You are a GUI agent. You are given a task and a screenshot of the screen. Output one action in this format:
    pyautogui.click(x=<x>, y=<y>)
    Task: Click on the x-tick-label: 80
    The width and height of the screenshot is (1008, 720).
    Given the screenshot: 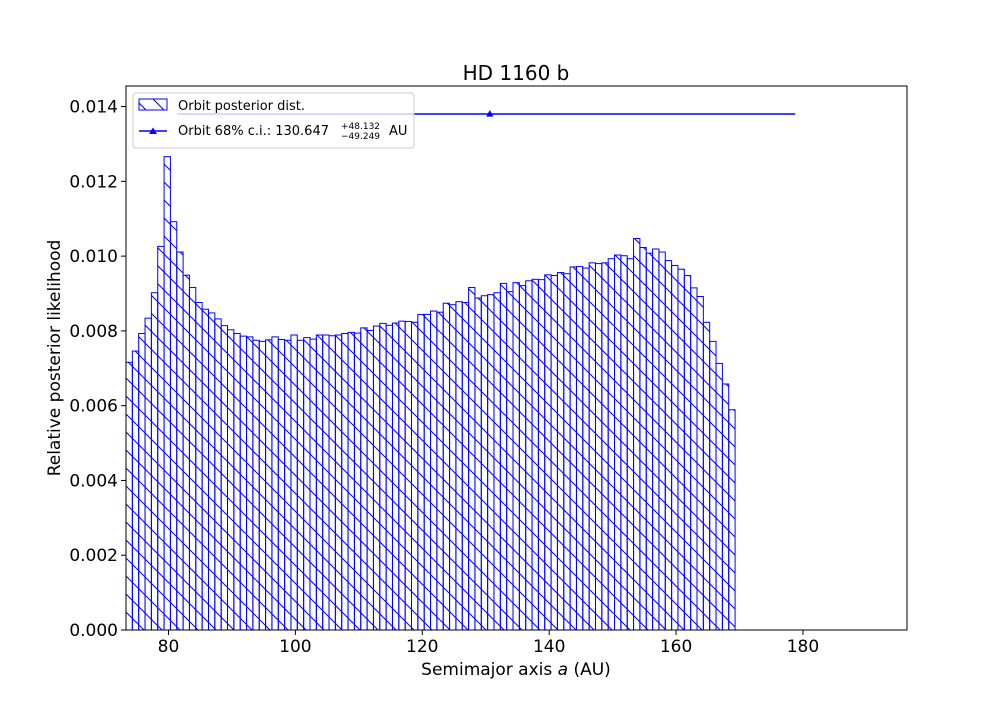 What is the action you would take?
    pyautogui.click(x=169, y=647)
    